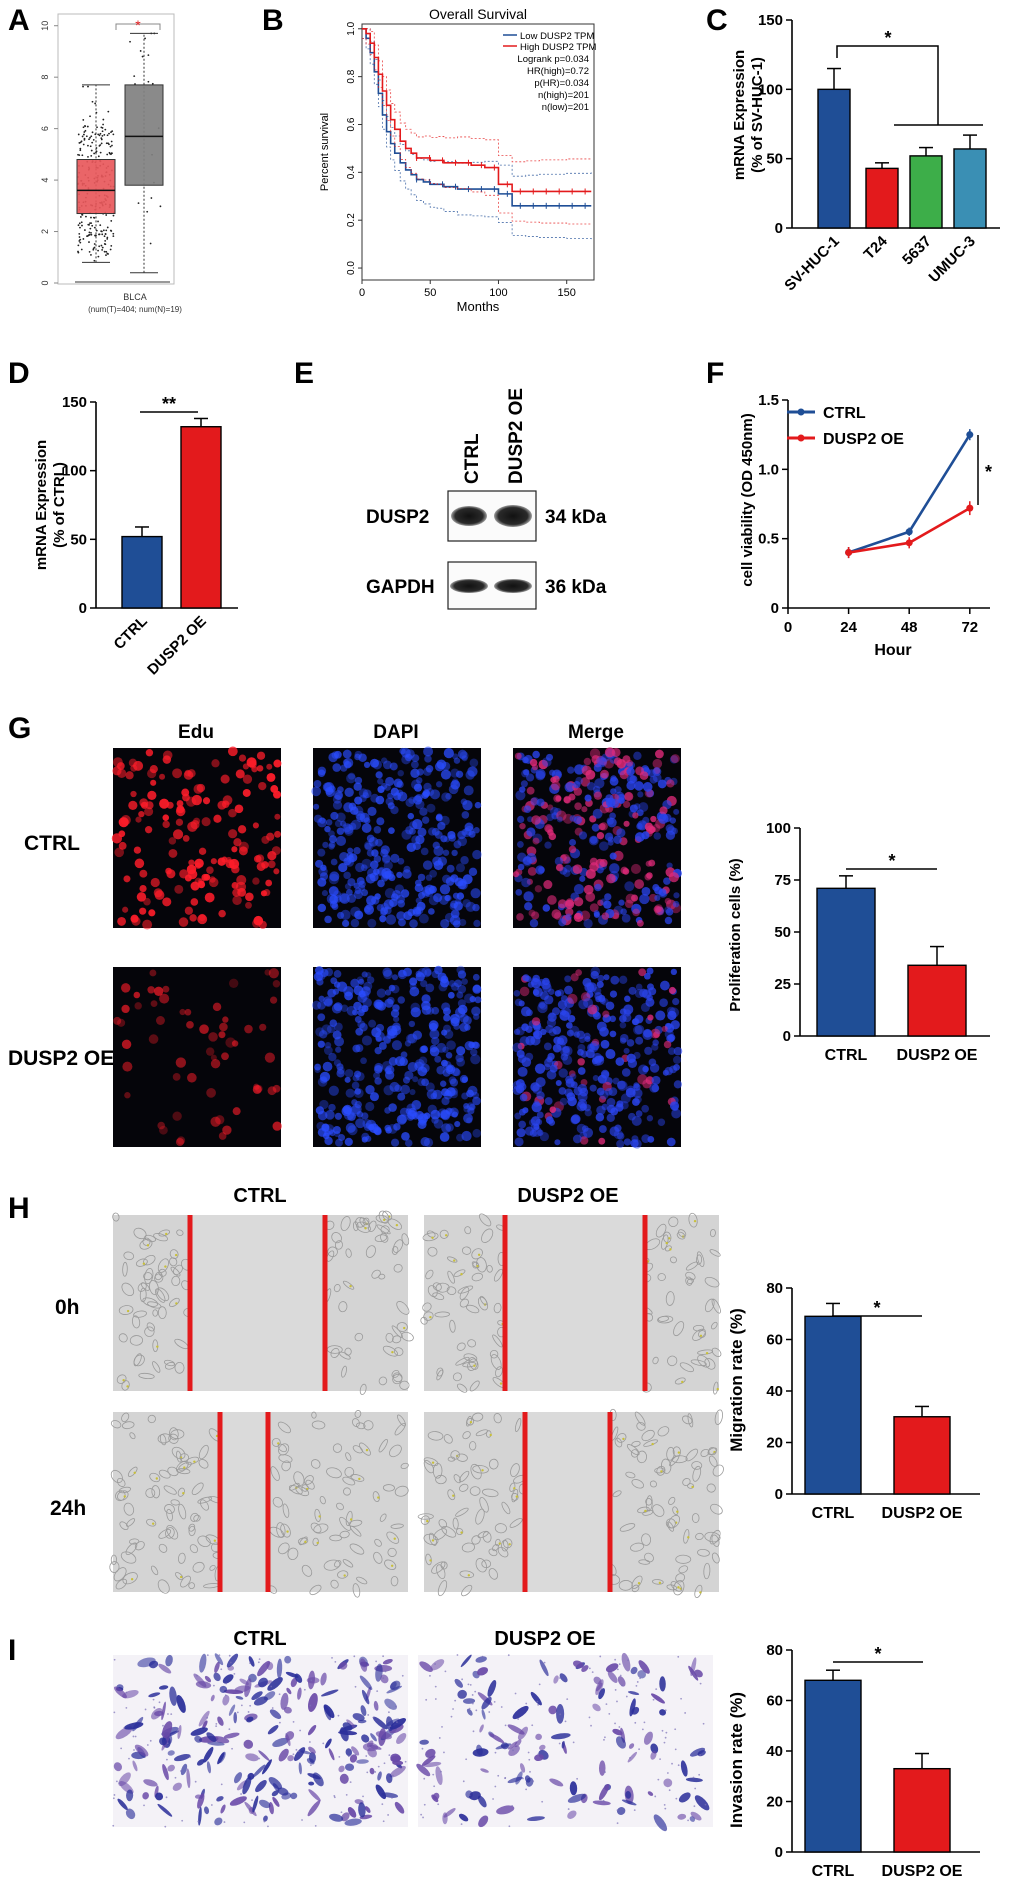 This screenshot has width=1020, height=1890. What do you see at coordinates (395, 732) in the screenshot?
I see `panel-g-col-dapi: DAPI` at bounding box center [395, 732].